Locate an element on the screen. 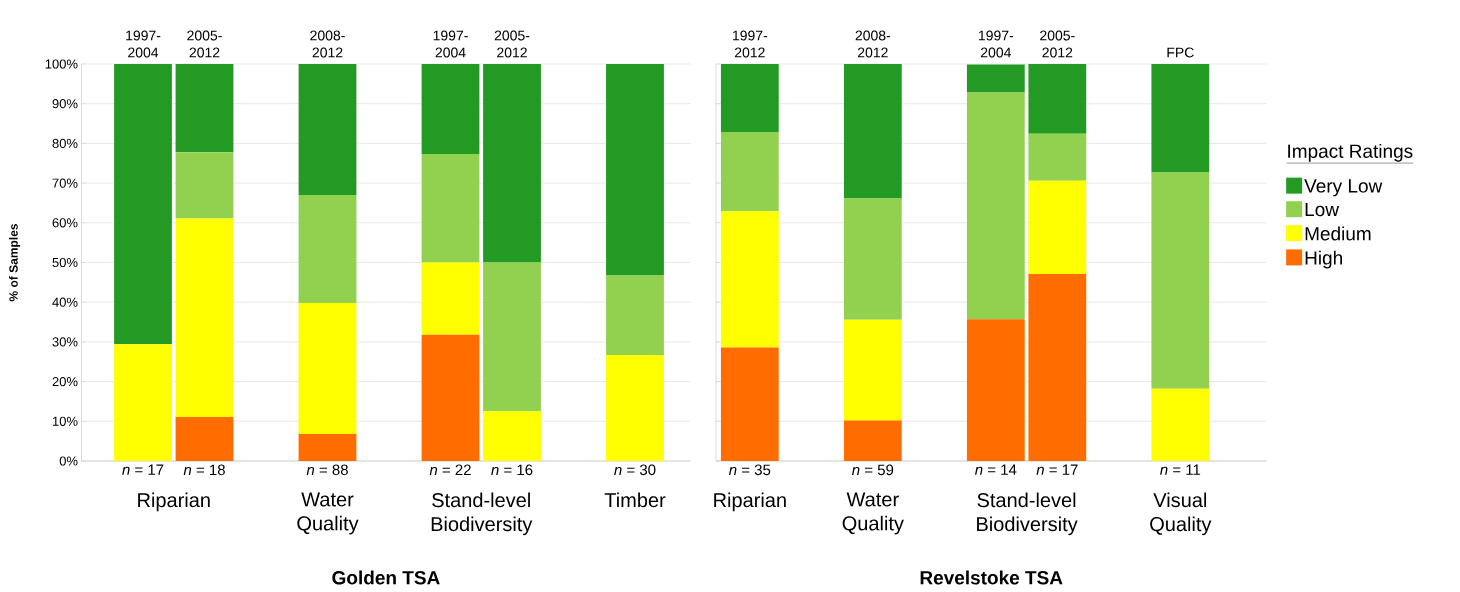  legend-label: Medium is located at coordinates (1338, 233).